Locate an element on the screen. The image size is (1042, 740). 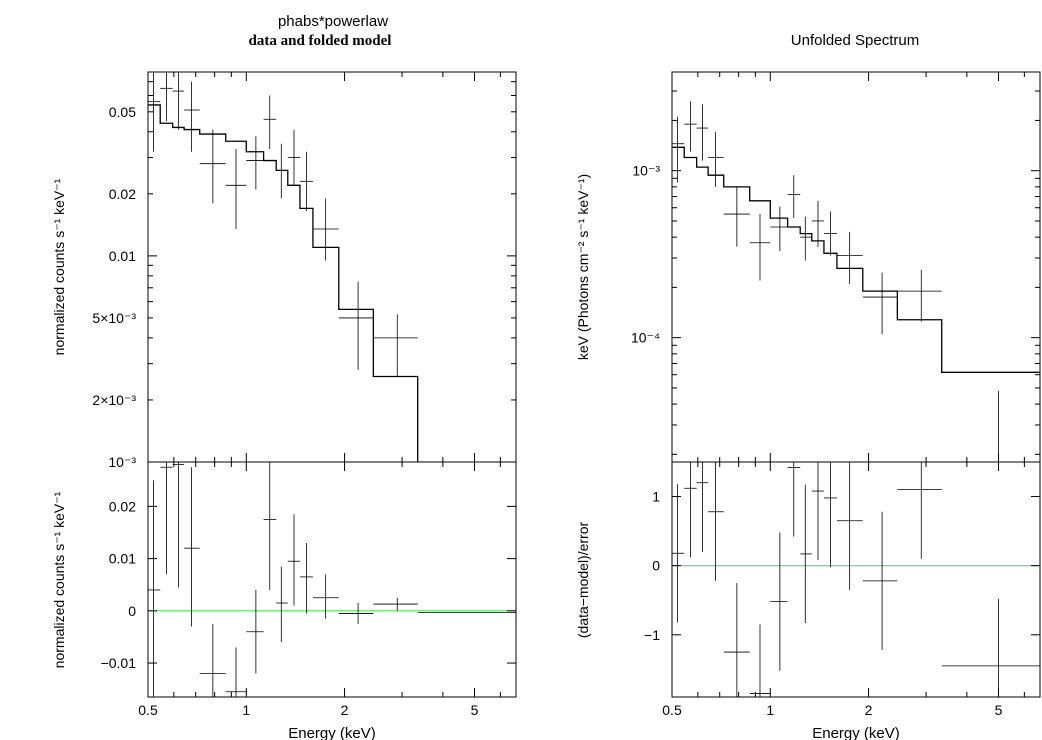
left-subtitle: data and folded model is located at coordinates (320, 41).